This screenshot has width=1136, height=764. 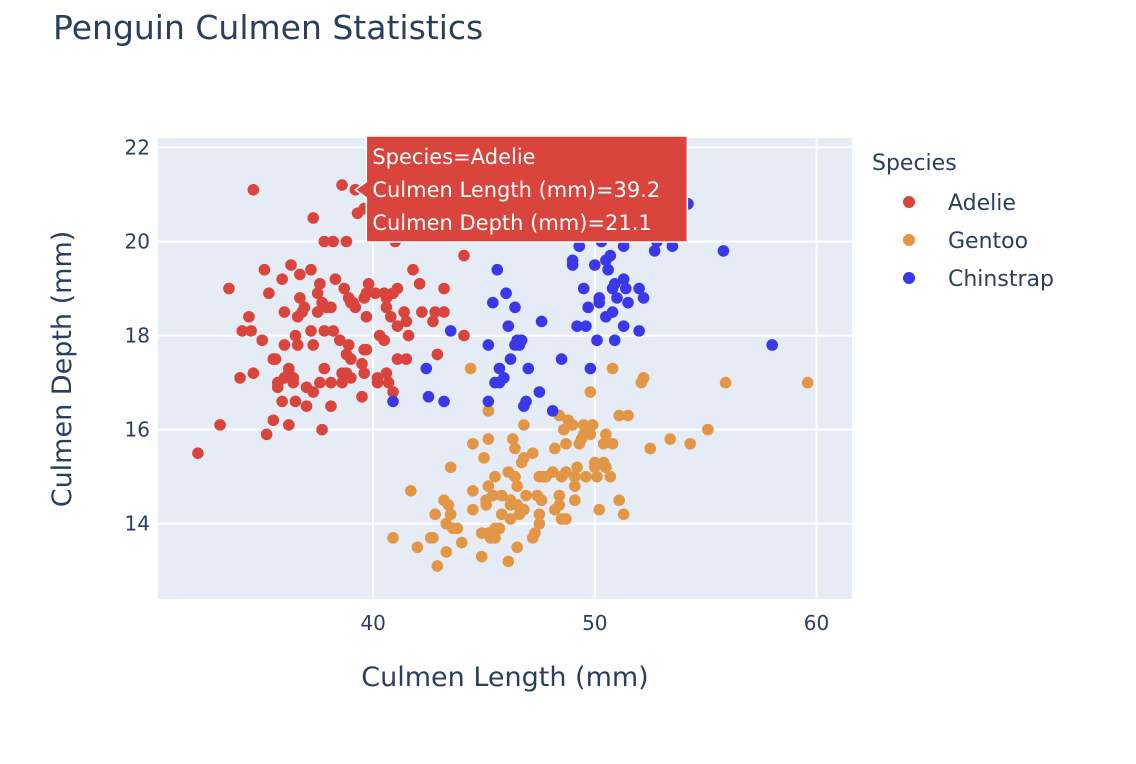 What do you see at coordinates (978, 279) in the screenshot?
I see `legend-item-chinstrap: Chinstrap` at bounding box center [978, 279].